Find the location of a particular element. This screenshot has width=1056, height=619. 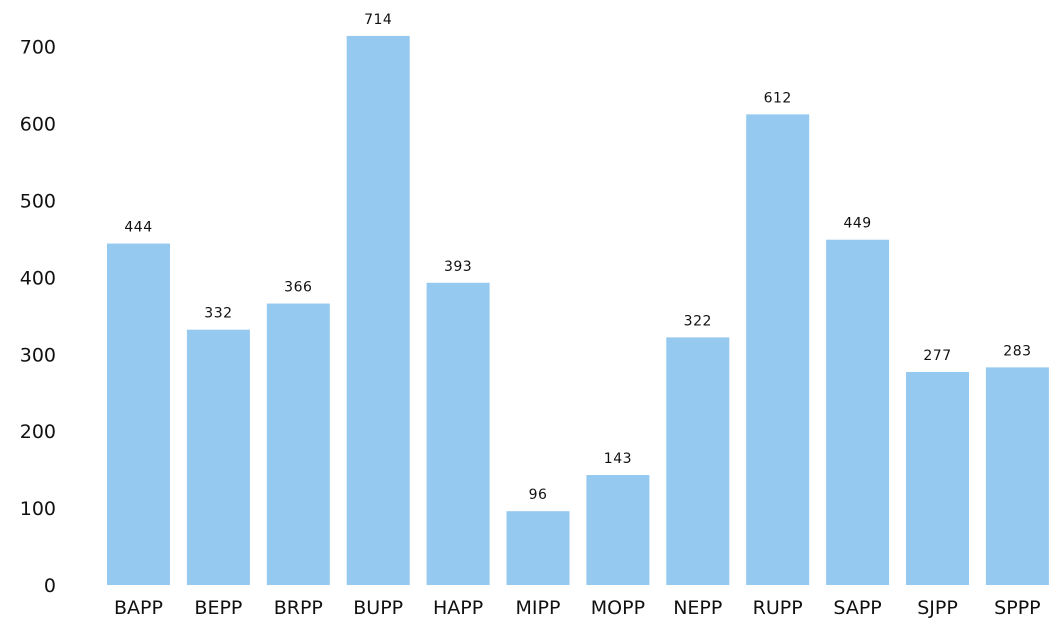

y-tick-label: 600 is located at coordinates (38, 125).